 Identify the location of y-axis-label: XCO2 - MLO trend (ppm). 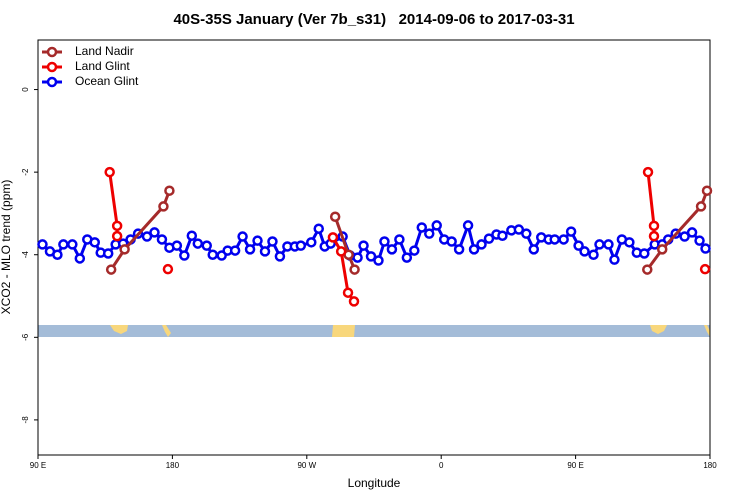
(6, 247).